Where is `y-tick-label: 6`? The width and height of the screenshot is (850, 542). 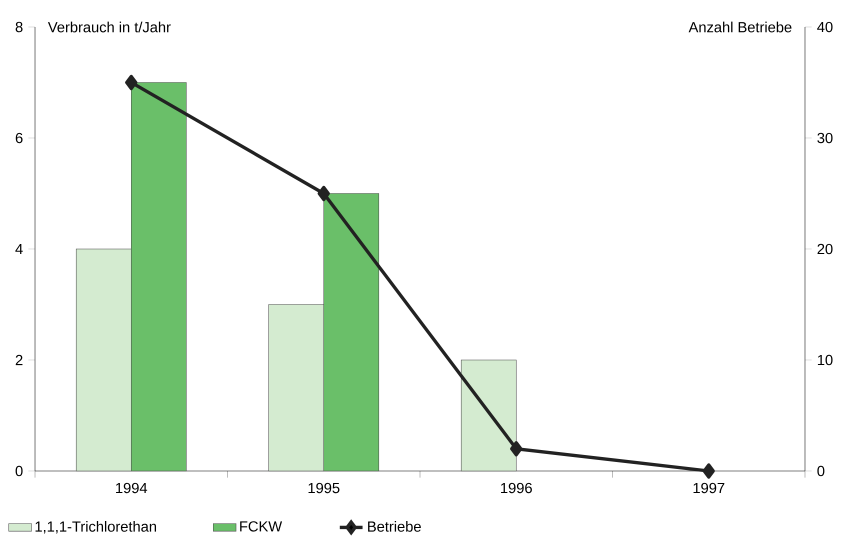
y-tick-label: 6 is located at coordinates (19, 138).